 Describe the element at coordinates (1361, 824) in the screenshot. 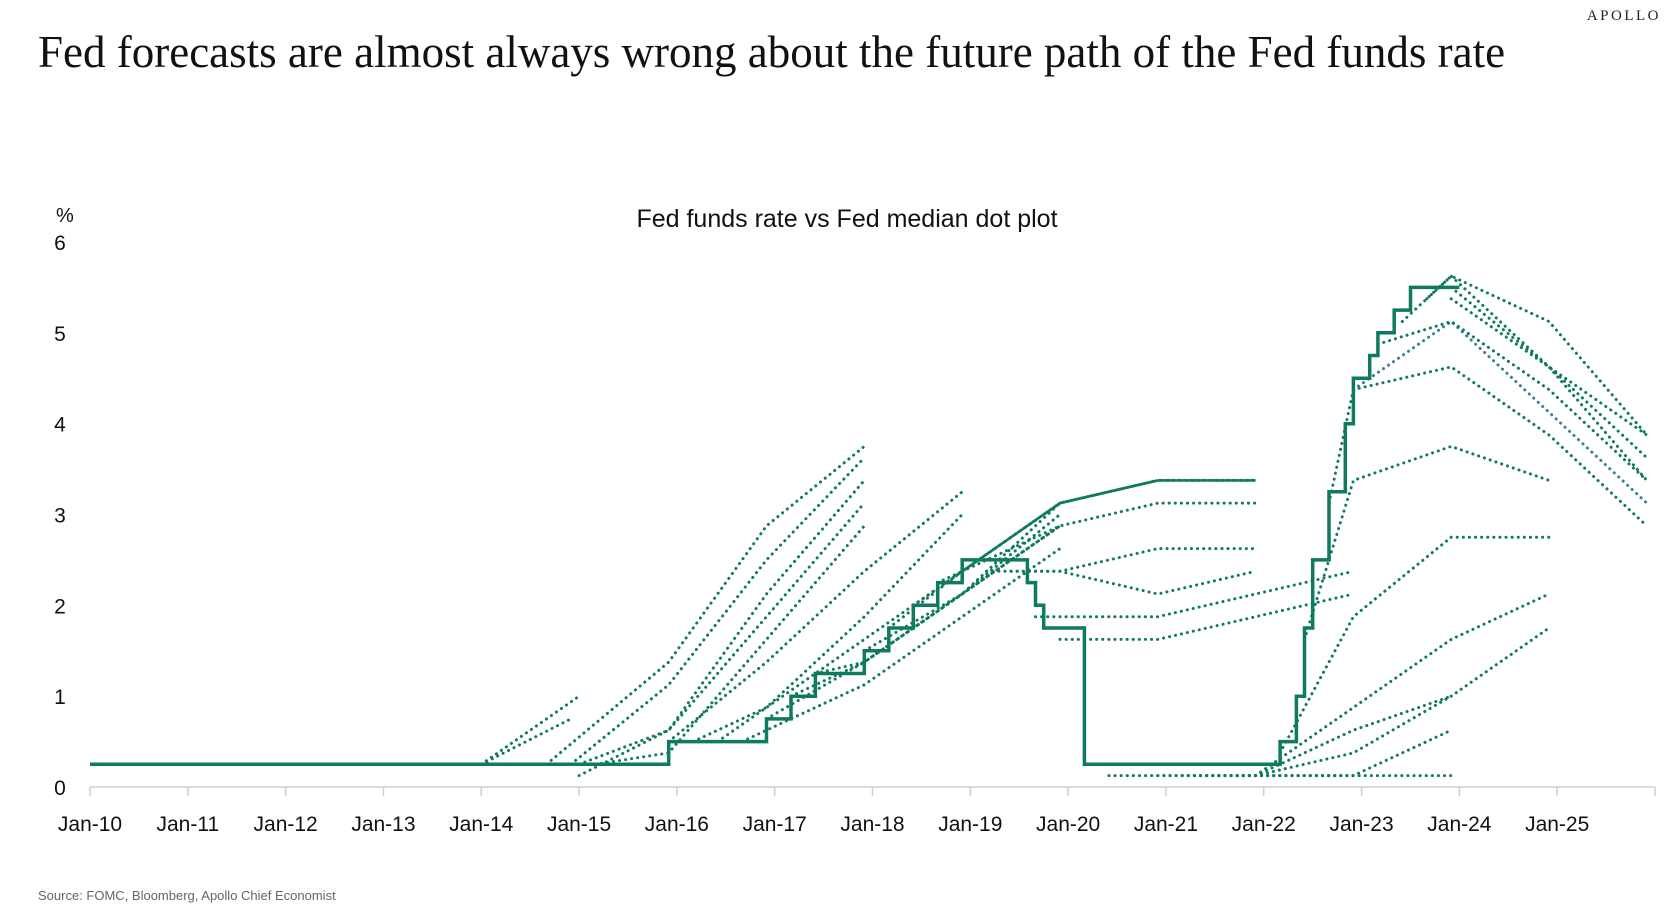

I see `x-tick-label: Jan-23` at that location.